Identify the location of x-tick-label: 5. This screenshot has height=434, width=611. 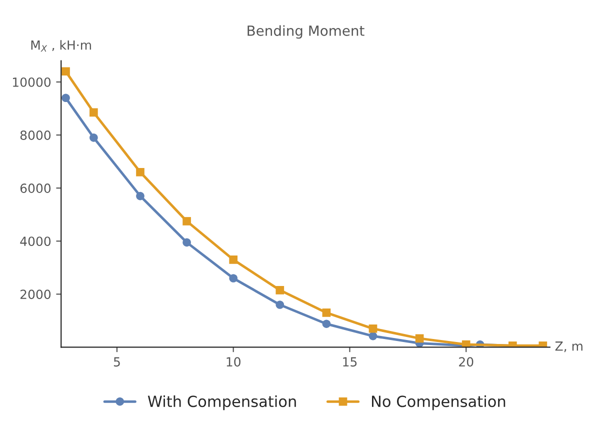
(117, 362).